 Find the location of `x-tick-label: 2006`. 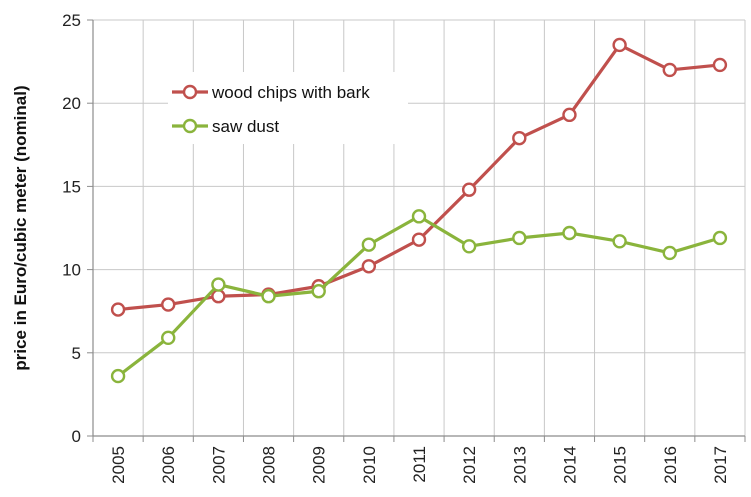

x-tick-label: 2006 is located at coordinates (168, 465).